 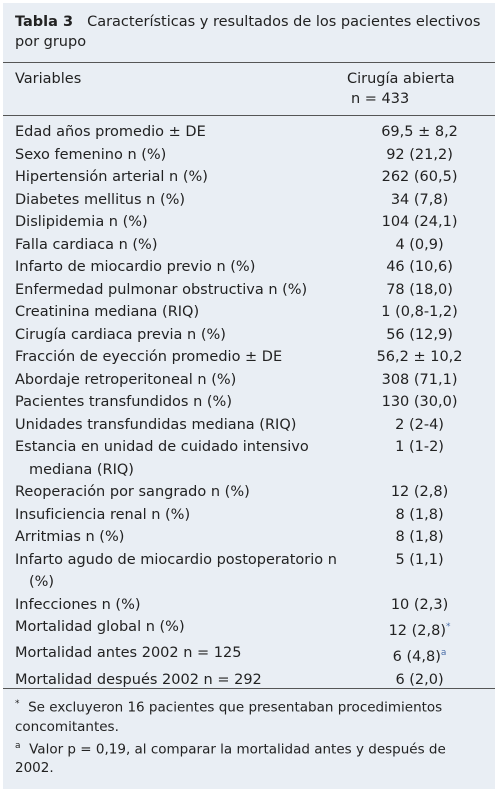 What do you see at coordinates (249, 629) in the screenshot?
I see `table-row: Mortalidad global n (%) 12 (2,8)*` at bounding box center [249, 629].